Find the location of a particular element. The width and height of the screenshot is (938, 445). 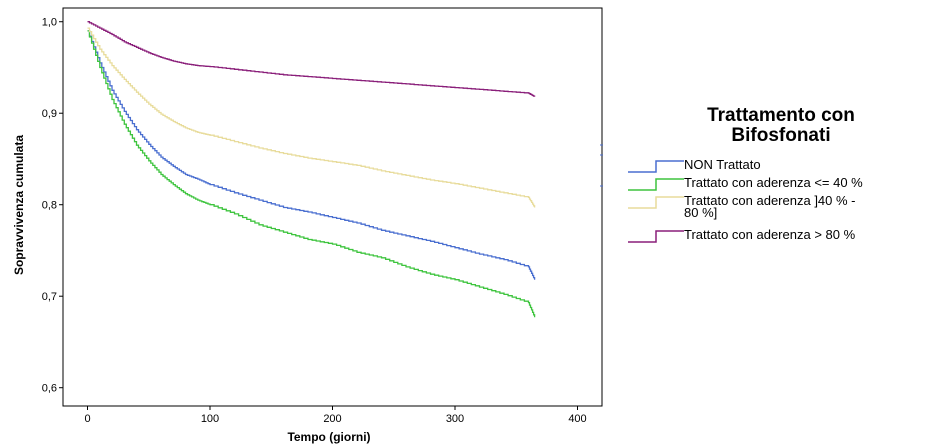

legend-item: NON Trattato is located at coordinates (780, 167).